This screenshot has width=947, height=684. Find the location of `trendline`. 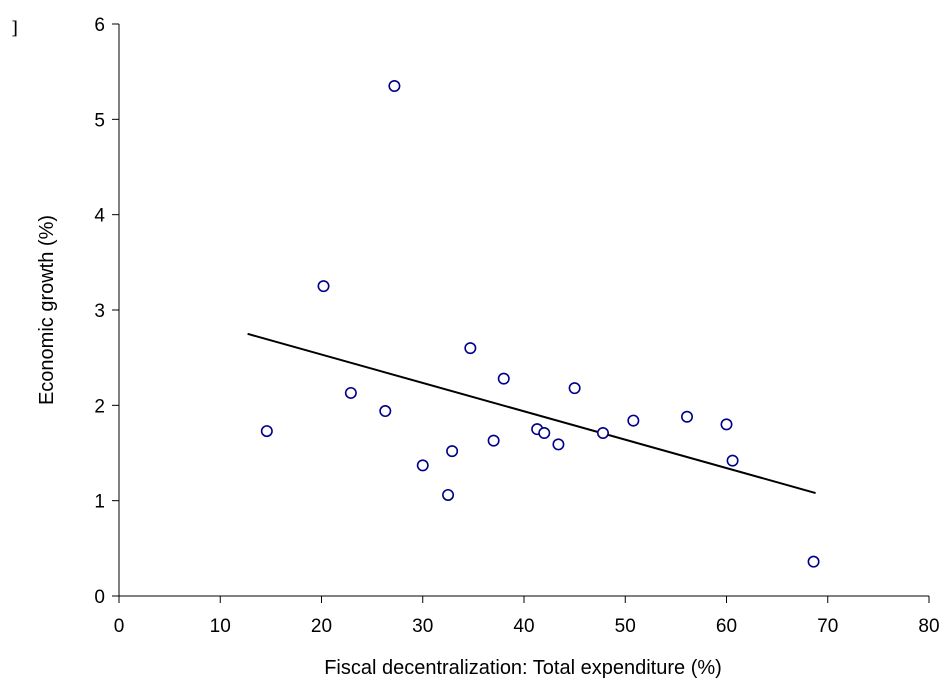

trendline is located at coordinates (531, 413).